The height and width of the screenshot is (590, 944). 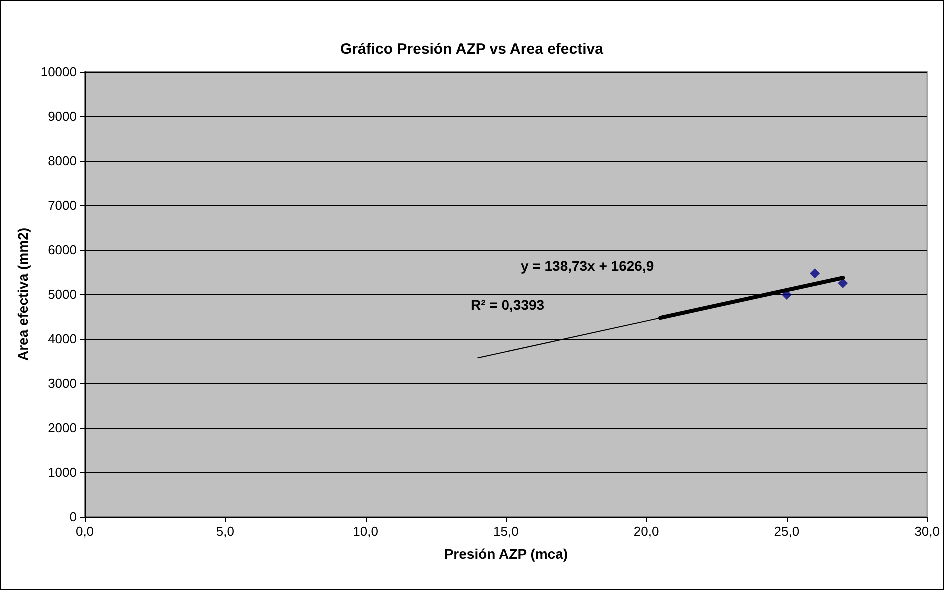 What do you see at coordinates (62, 428) in the screenshot?
I see `y-tick-label: 2000` at bounding box center [62, 428].